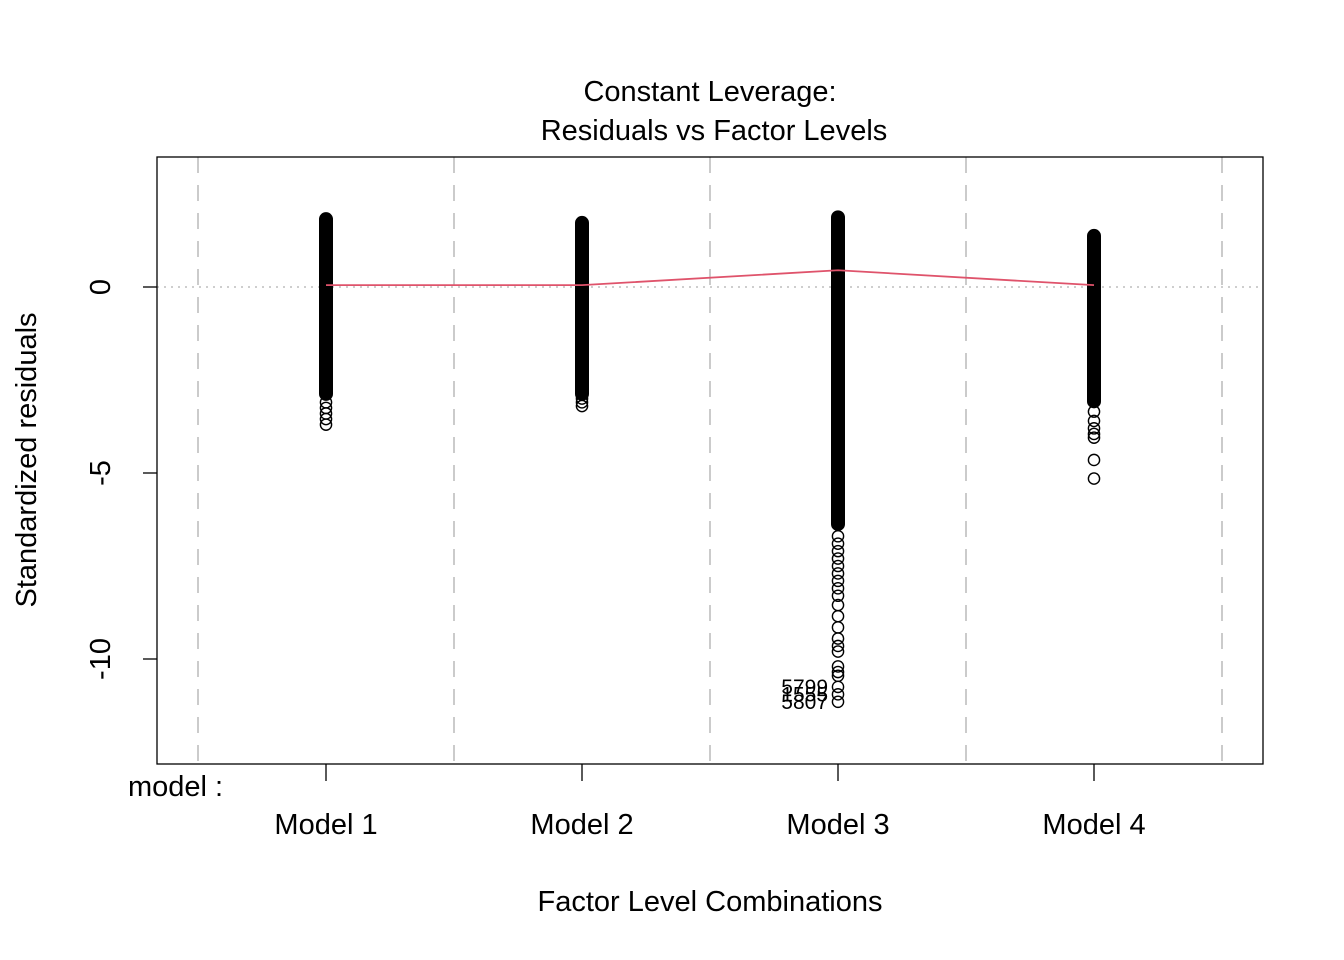  What do you see at coordinates (175, 787) in the screenshot?
I see `factor-label: model :` at bounding box center [175, 787].